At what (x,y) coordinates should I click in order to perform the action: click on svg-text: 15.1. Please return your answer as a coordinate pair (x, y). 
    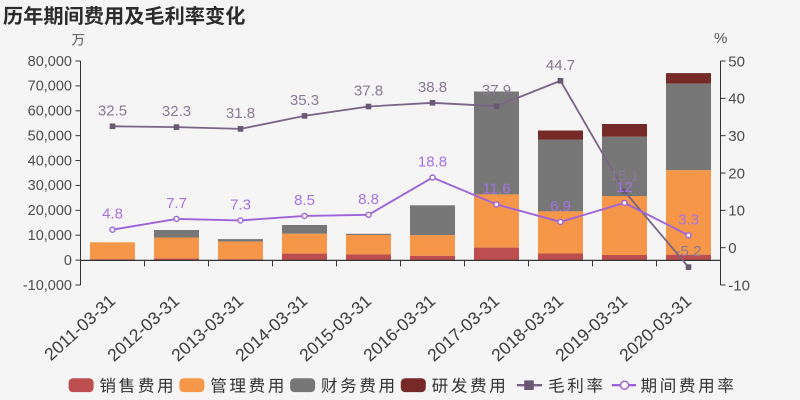
    Looking at the image, I should click on (624, 175).